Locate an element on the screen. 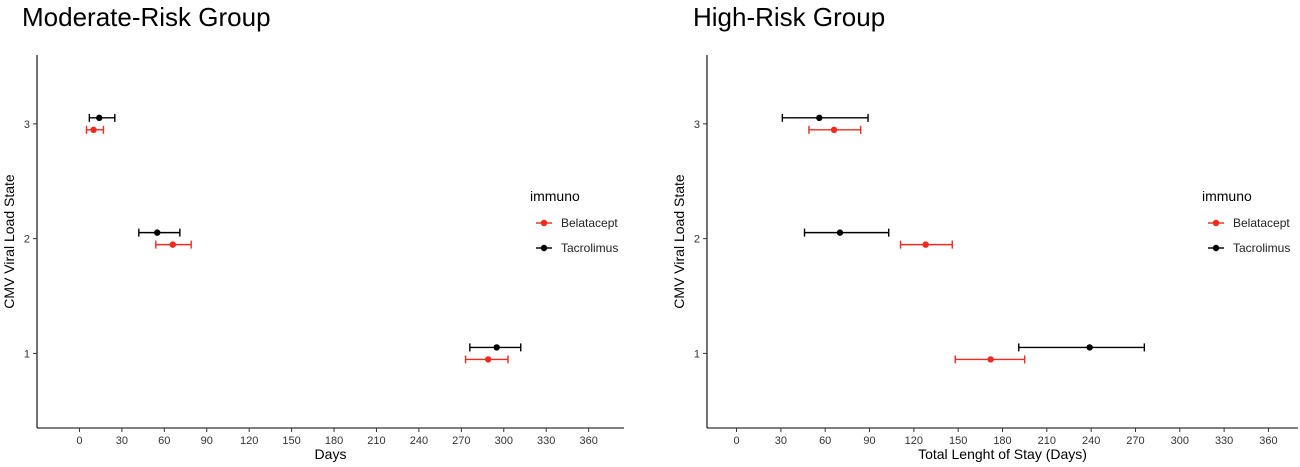  chart-title: Moderate-Risk Group is located at coordinates (146, 17).